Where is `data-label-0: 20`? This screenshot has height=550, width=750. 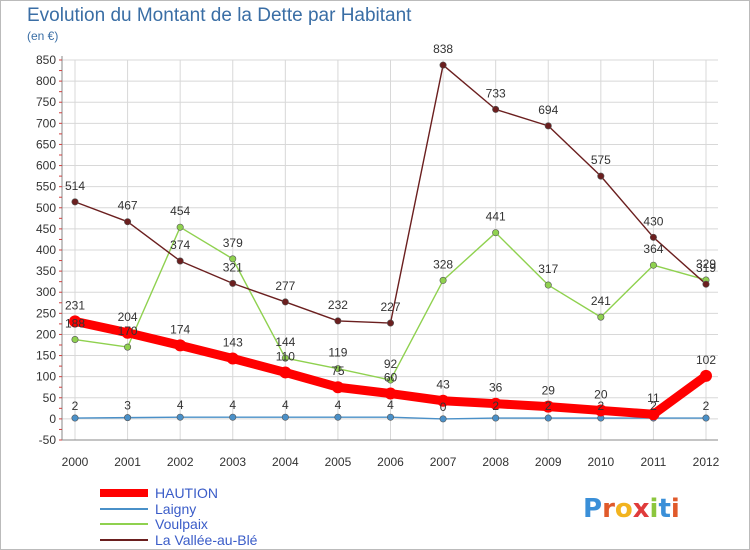
data-label-0: 20 is located at coordinates (601, 394).